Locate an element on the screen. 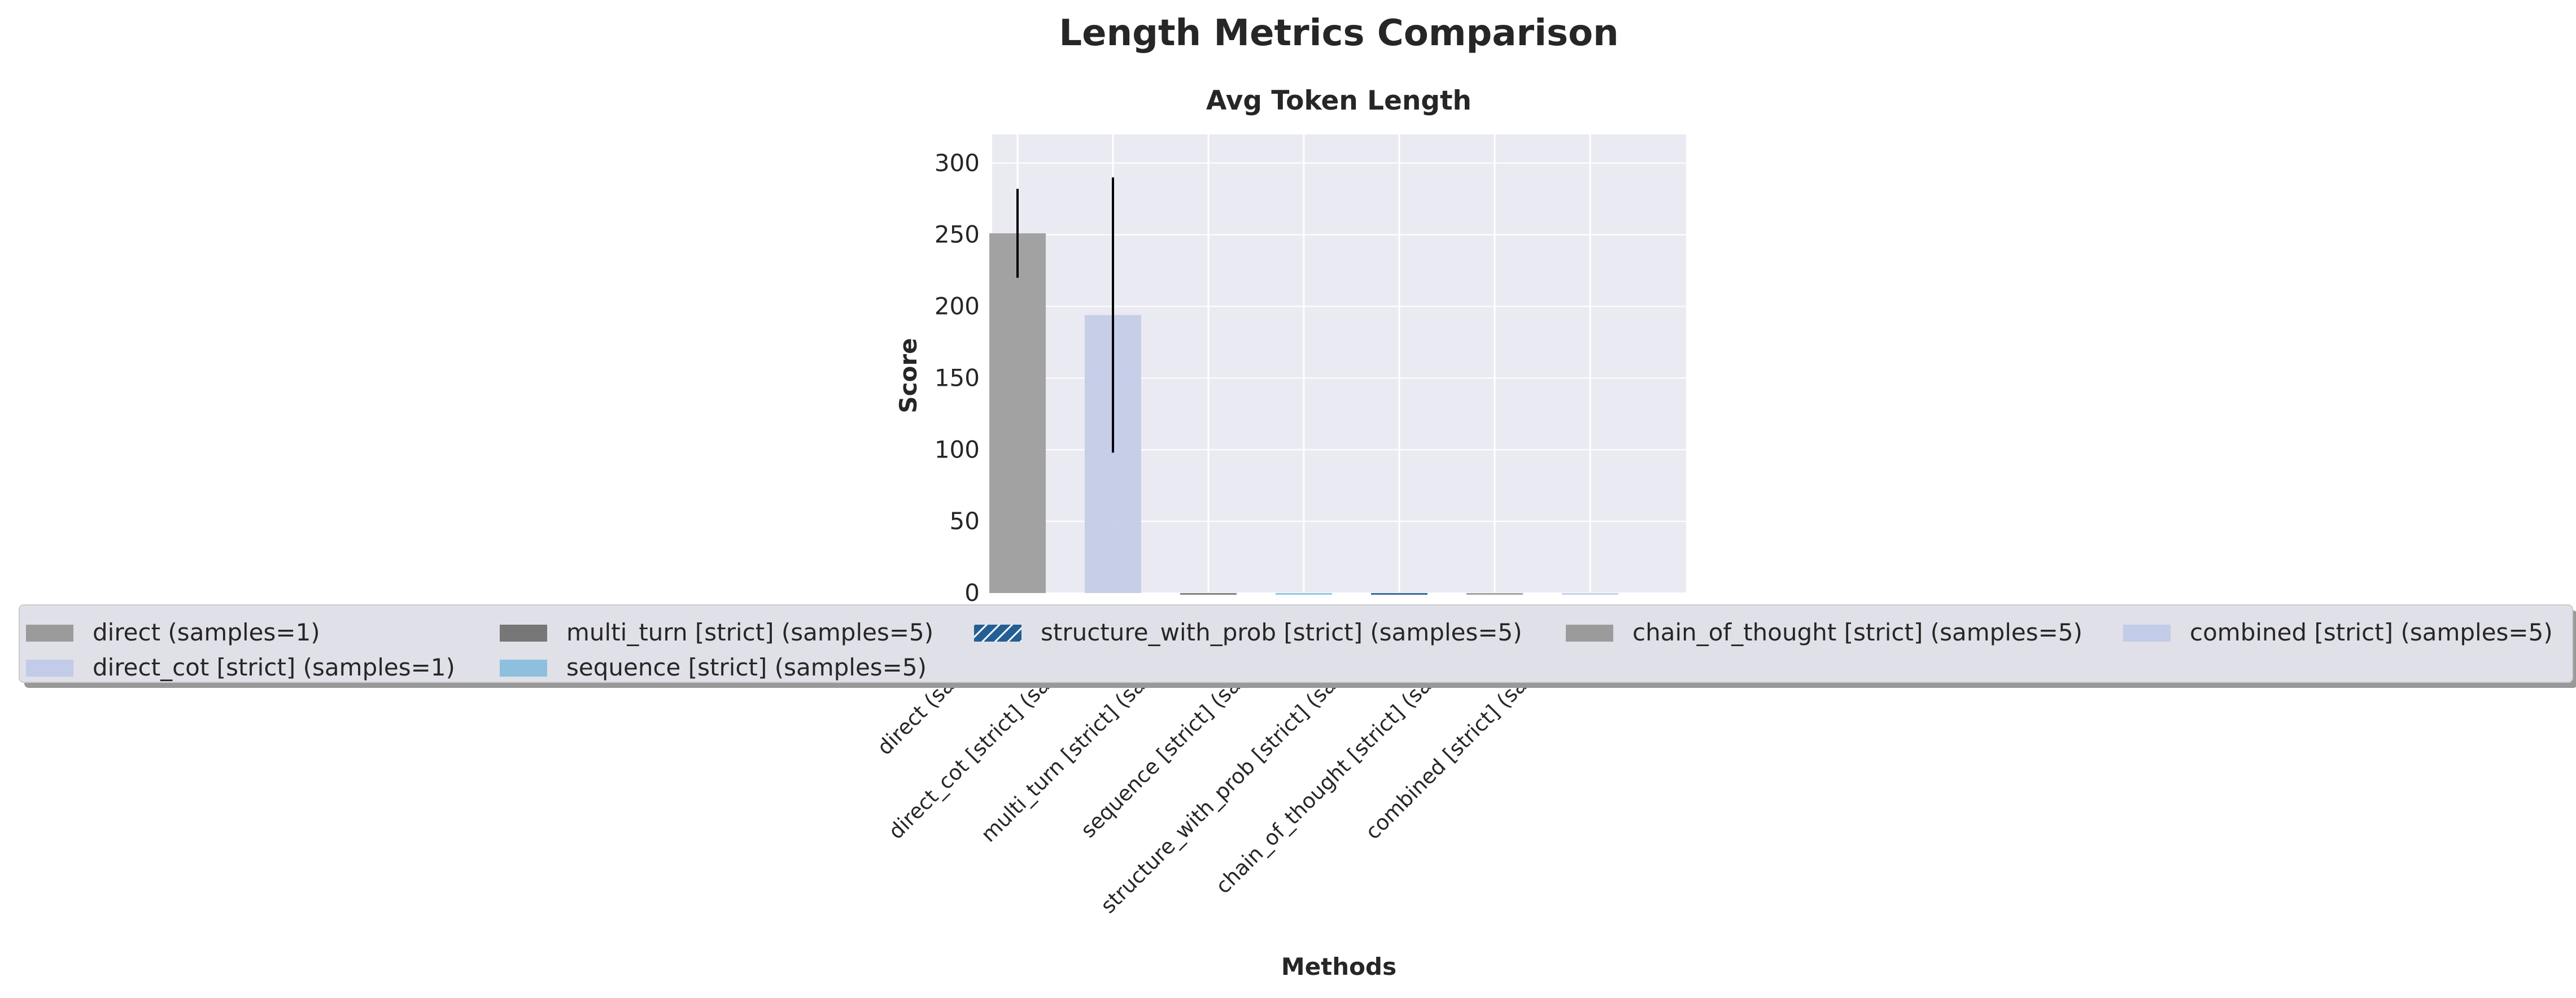  y-tick-label: 0 is located at coordinates (972, 593).